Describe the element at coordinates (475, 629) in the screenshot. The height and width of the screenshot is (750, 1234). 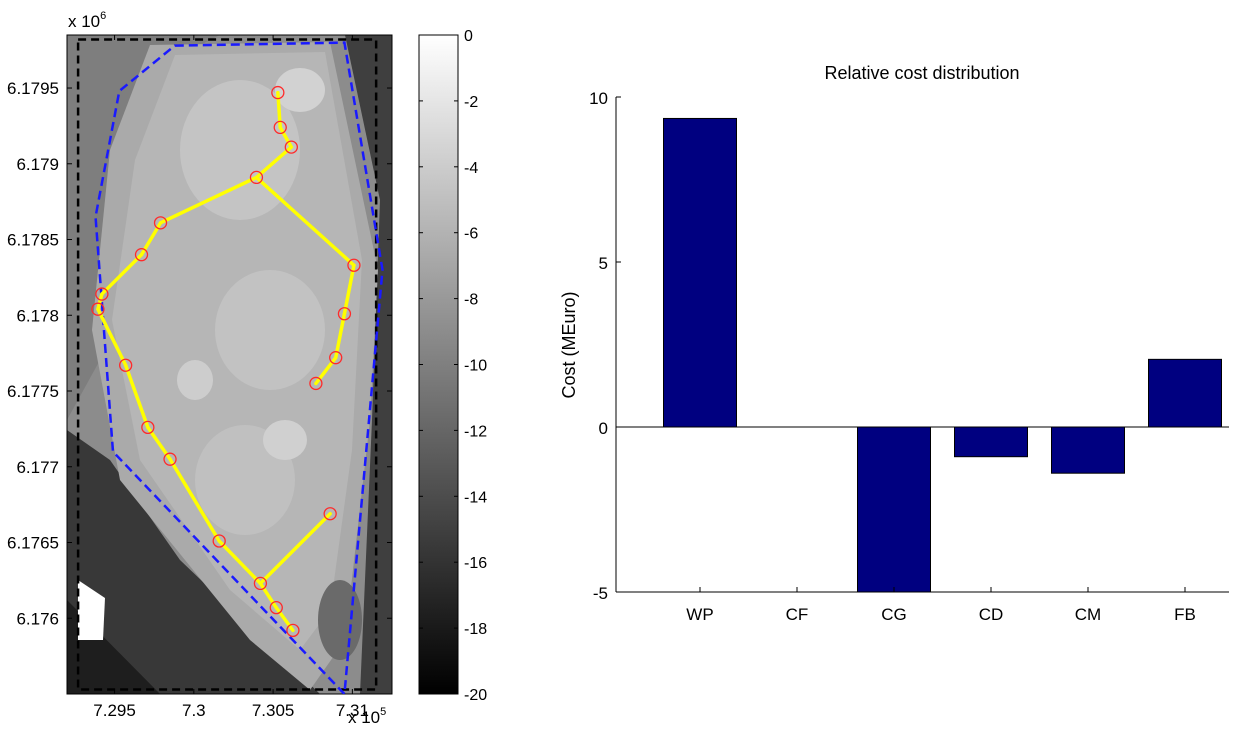
I see `colorbar-tick-label: -18` at that location.